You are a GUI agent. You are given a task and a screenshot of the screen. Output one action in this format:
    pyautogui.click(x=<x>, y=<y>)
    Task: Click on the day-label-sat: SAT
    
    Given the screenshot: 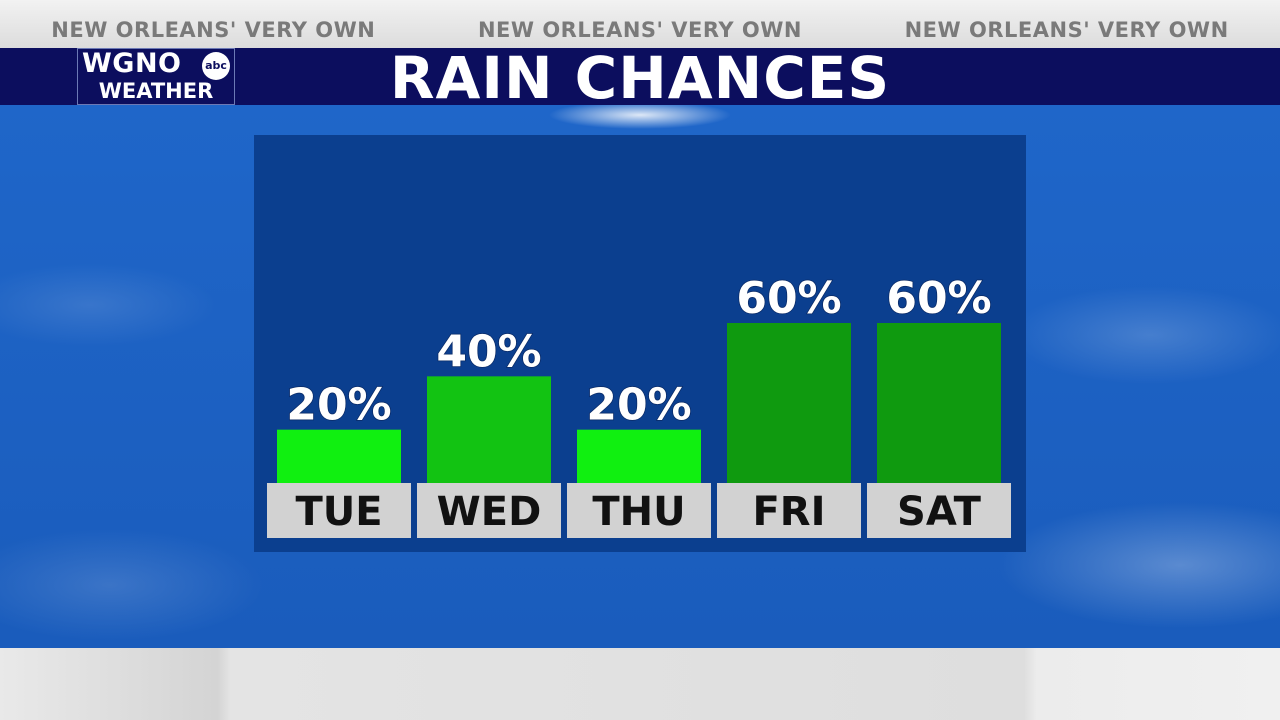 What is the action you would take?
    pyautogui.click(x=939, y=512)
    